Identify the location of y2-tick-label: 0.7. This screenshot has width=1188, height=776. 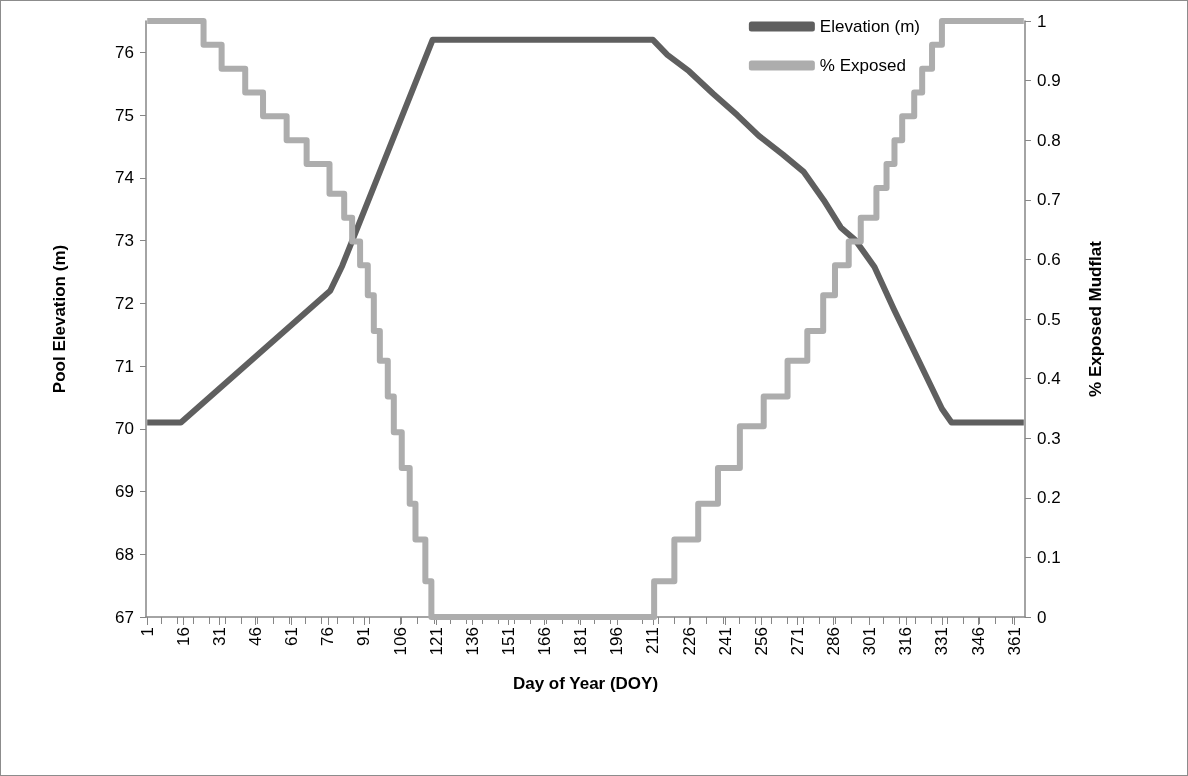
(1049, 200).